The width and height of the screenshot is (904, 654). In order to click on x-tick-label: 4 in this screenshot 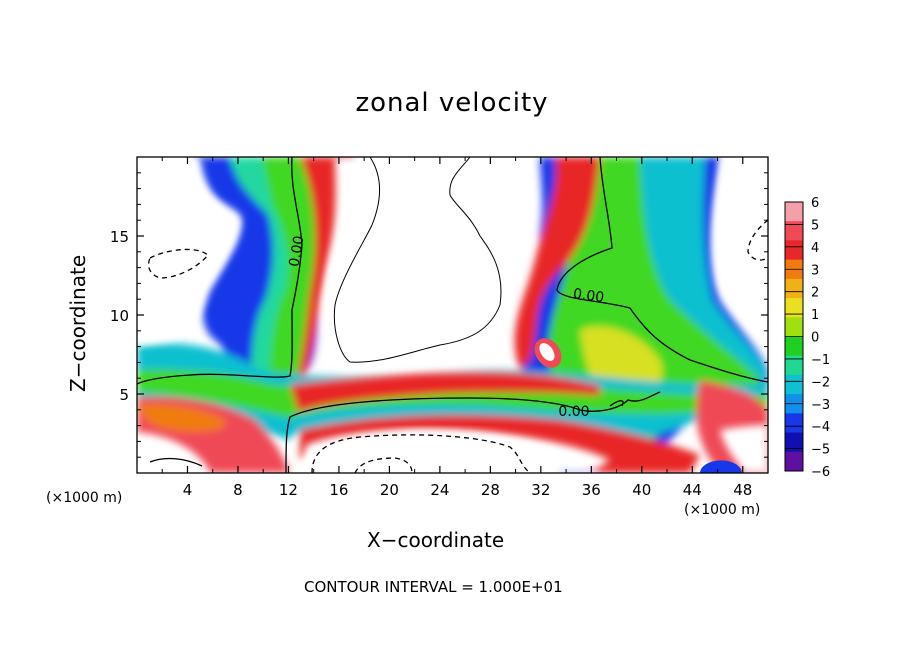, I will do `click(188, 490)`.